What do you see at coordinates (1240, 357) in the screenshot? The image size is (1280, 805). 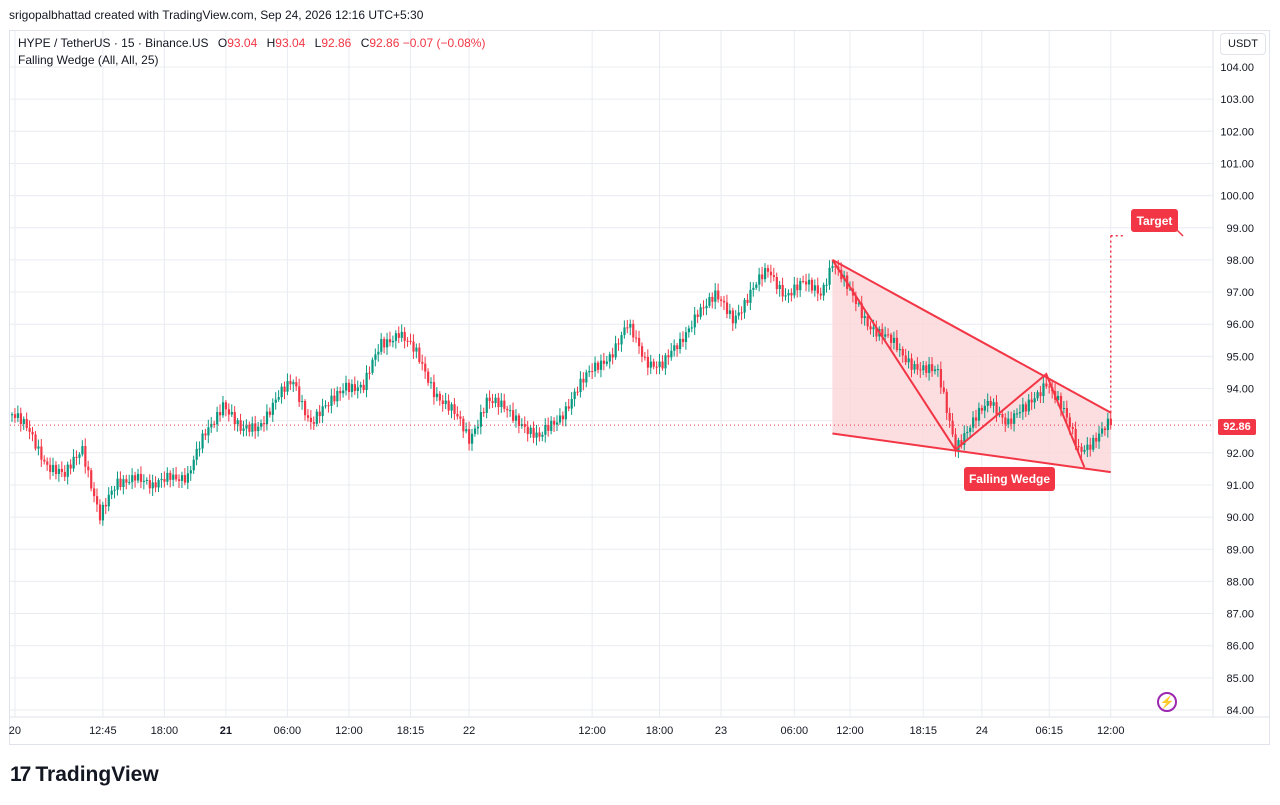 I see `y-tick-label: 95.00` at bounding box center [1240, 357].